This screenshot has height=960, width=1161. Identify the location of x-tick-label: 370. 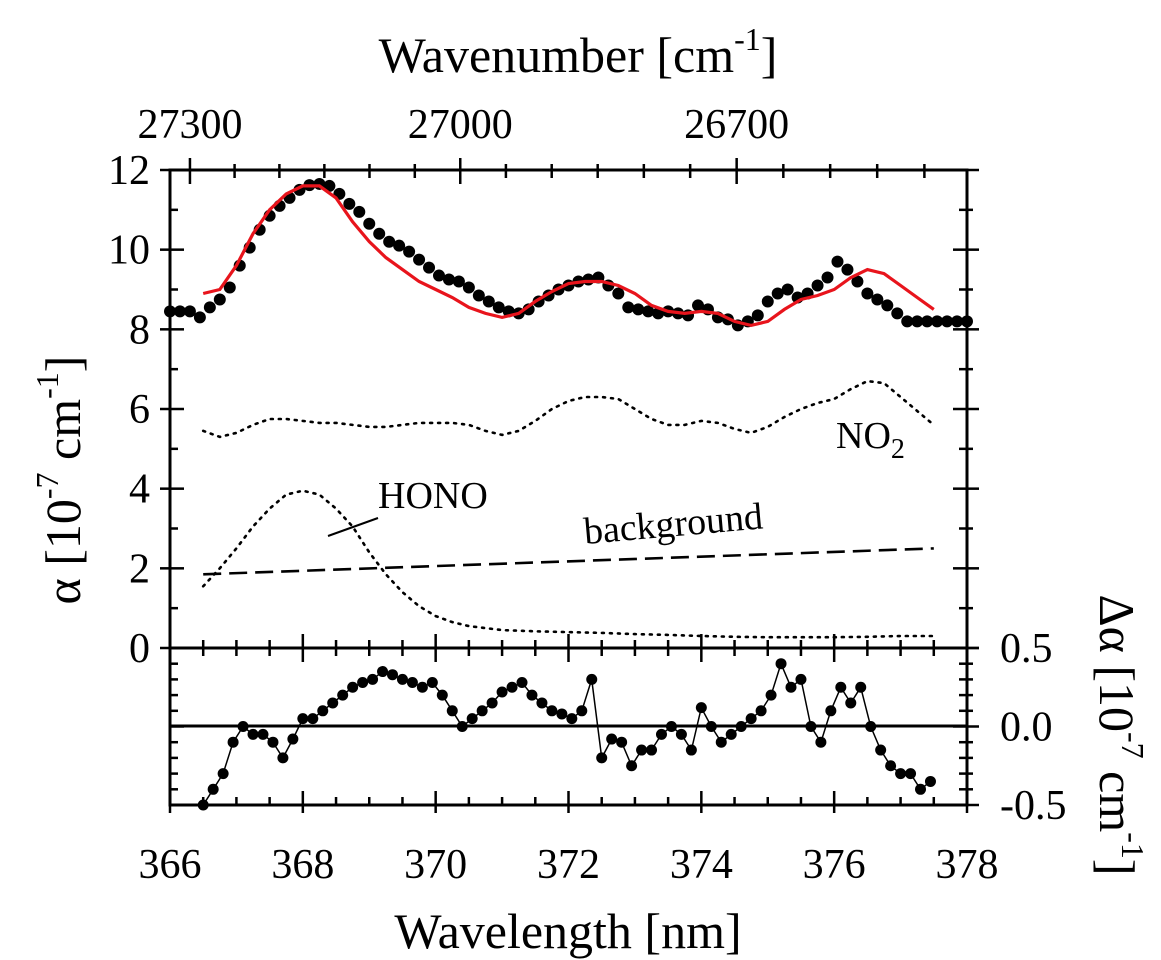
(435, 865).